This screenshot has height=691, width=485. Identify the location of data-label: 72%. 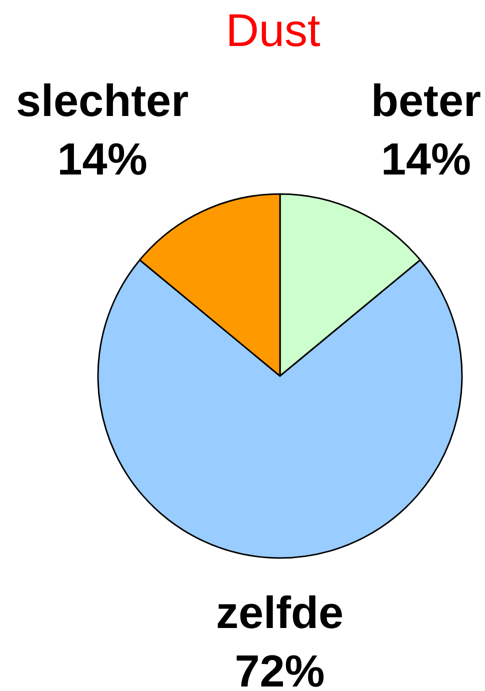
(279, 668).